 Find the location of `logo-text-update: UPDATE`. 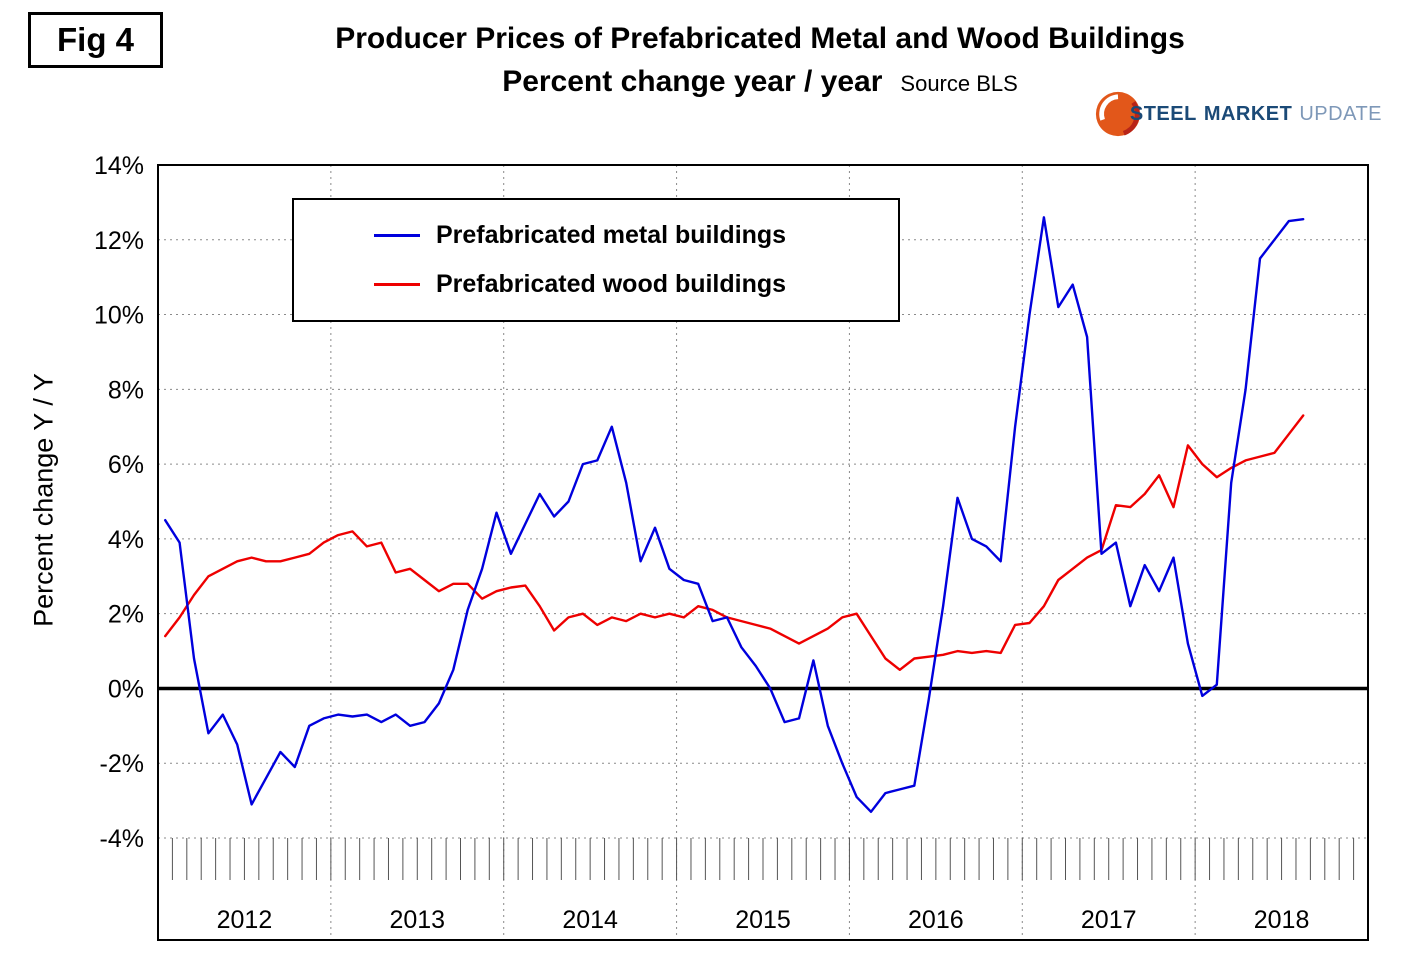

logo-text-update: UPDATE is located at coordinates (1340, 113).